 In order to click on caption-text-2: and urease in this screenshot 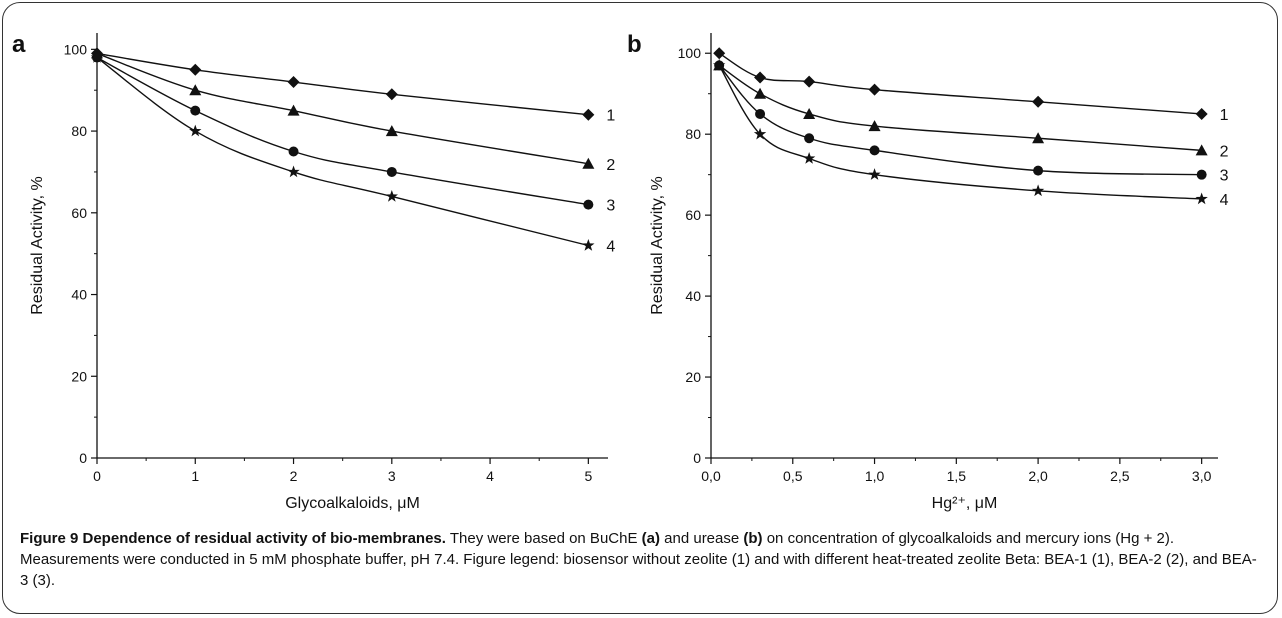, I will do `click(701, 538)`.